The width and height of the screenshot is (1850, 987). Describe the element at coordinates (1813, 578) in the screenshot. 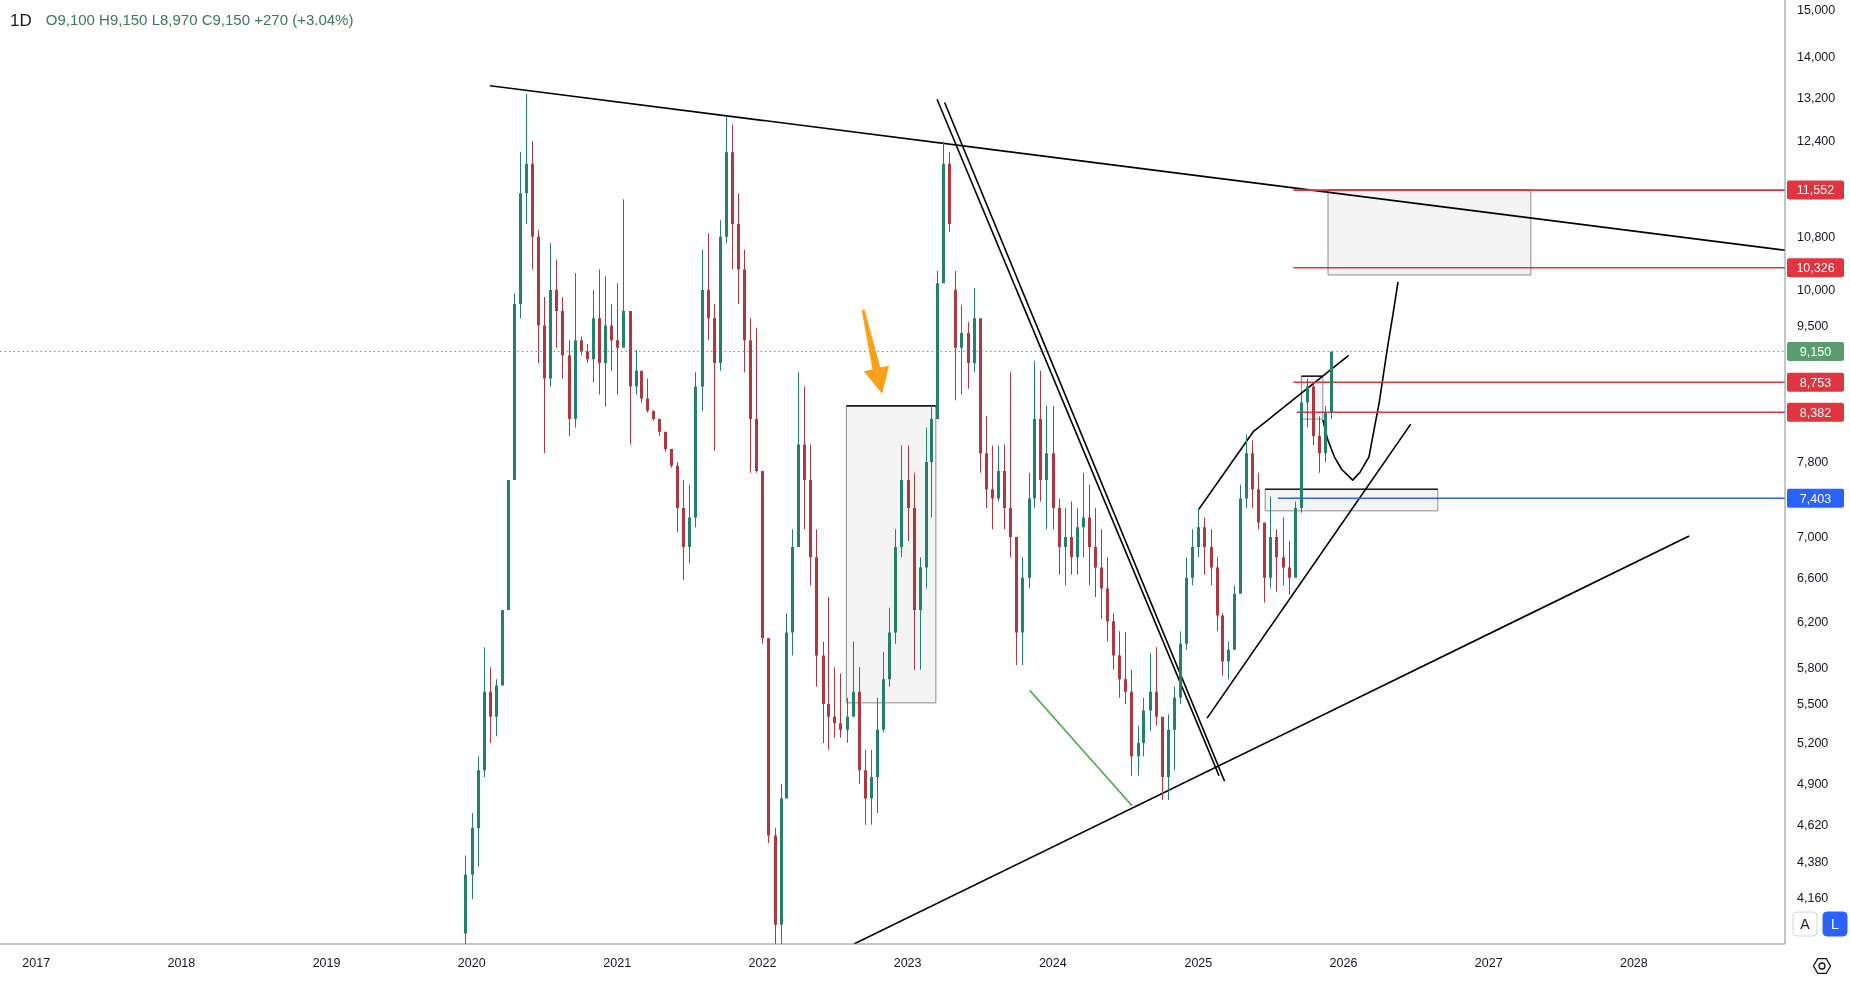

I see `y-tick-label: 6,600` at that location.